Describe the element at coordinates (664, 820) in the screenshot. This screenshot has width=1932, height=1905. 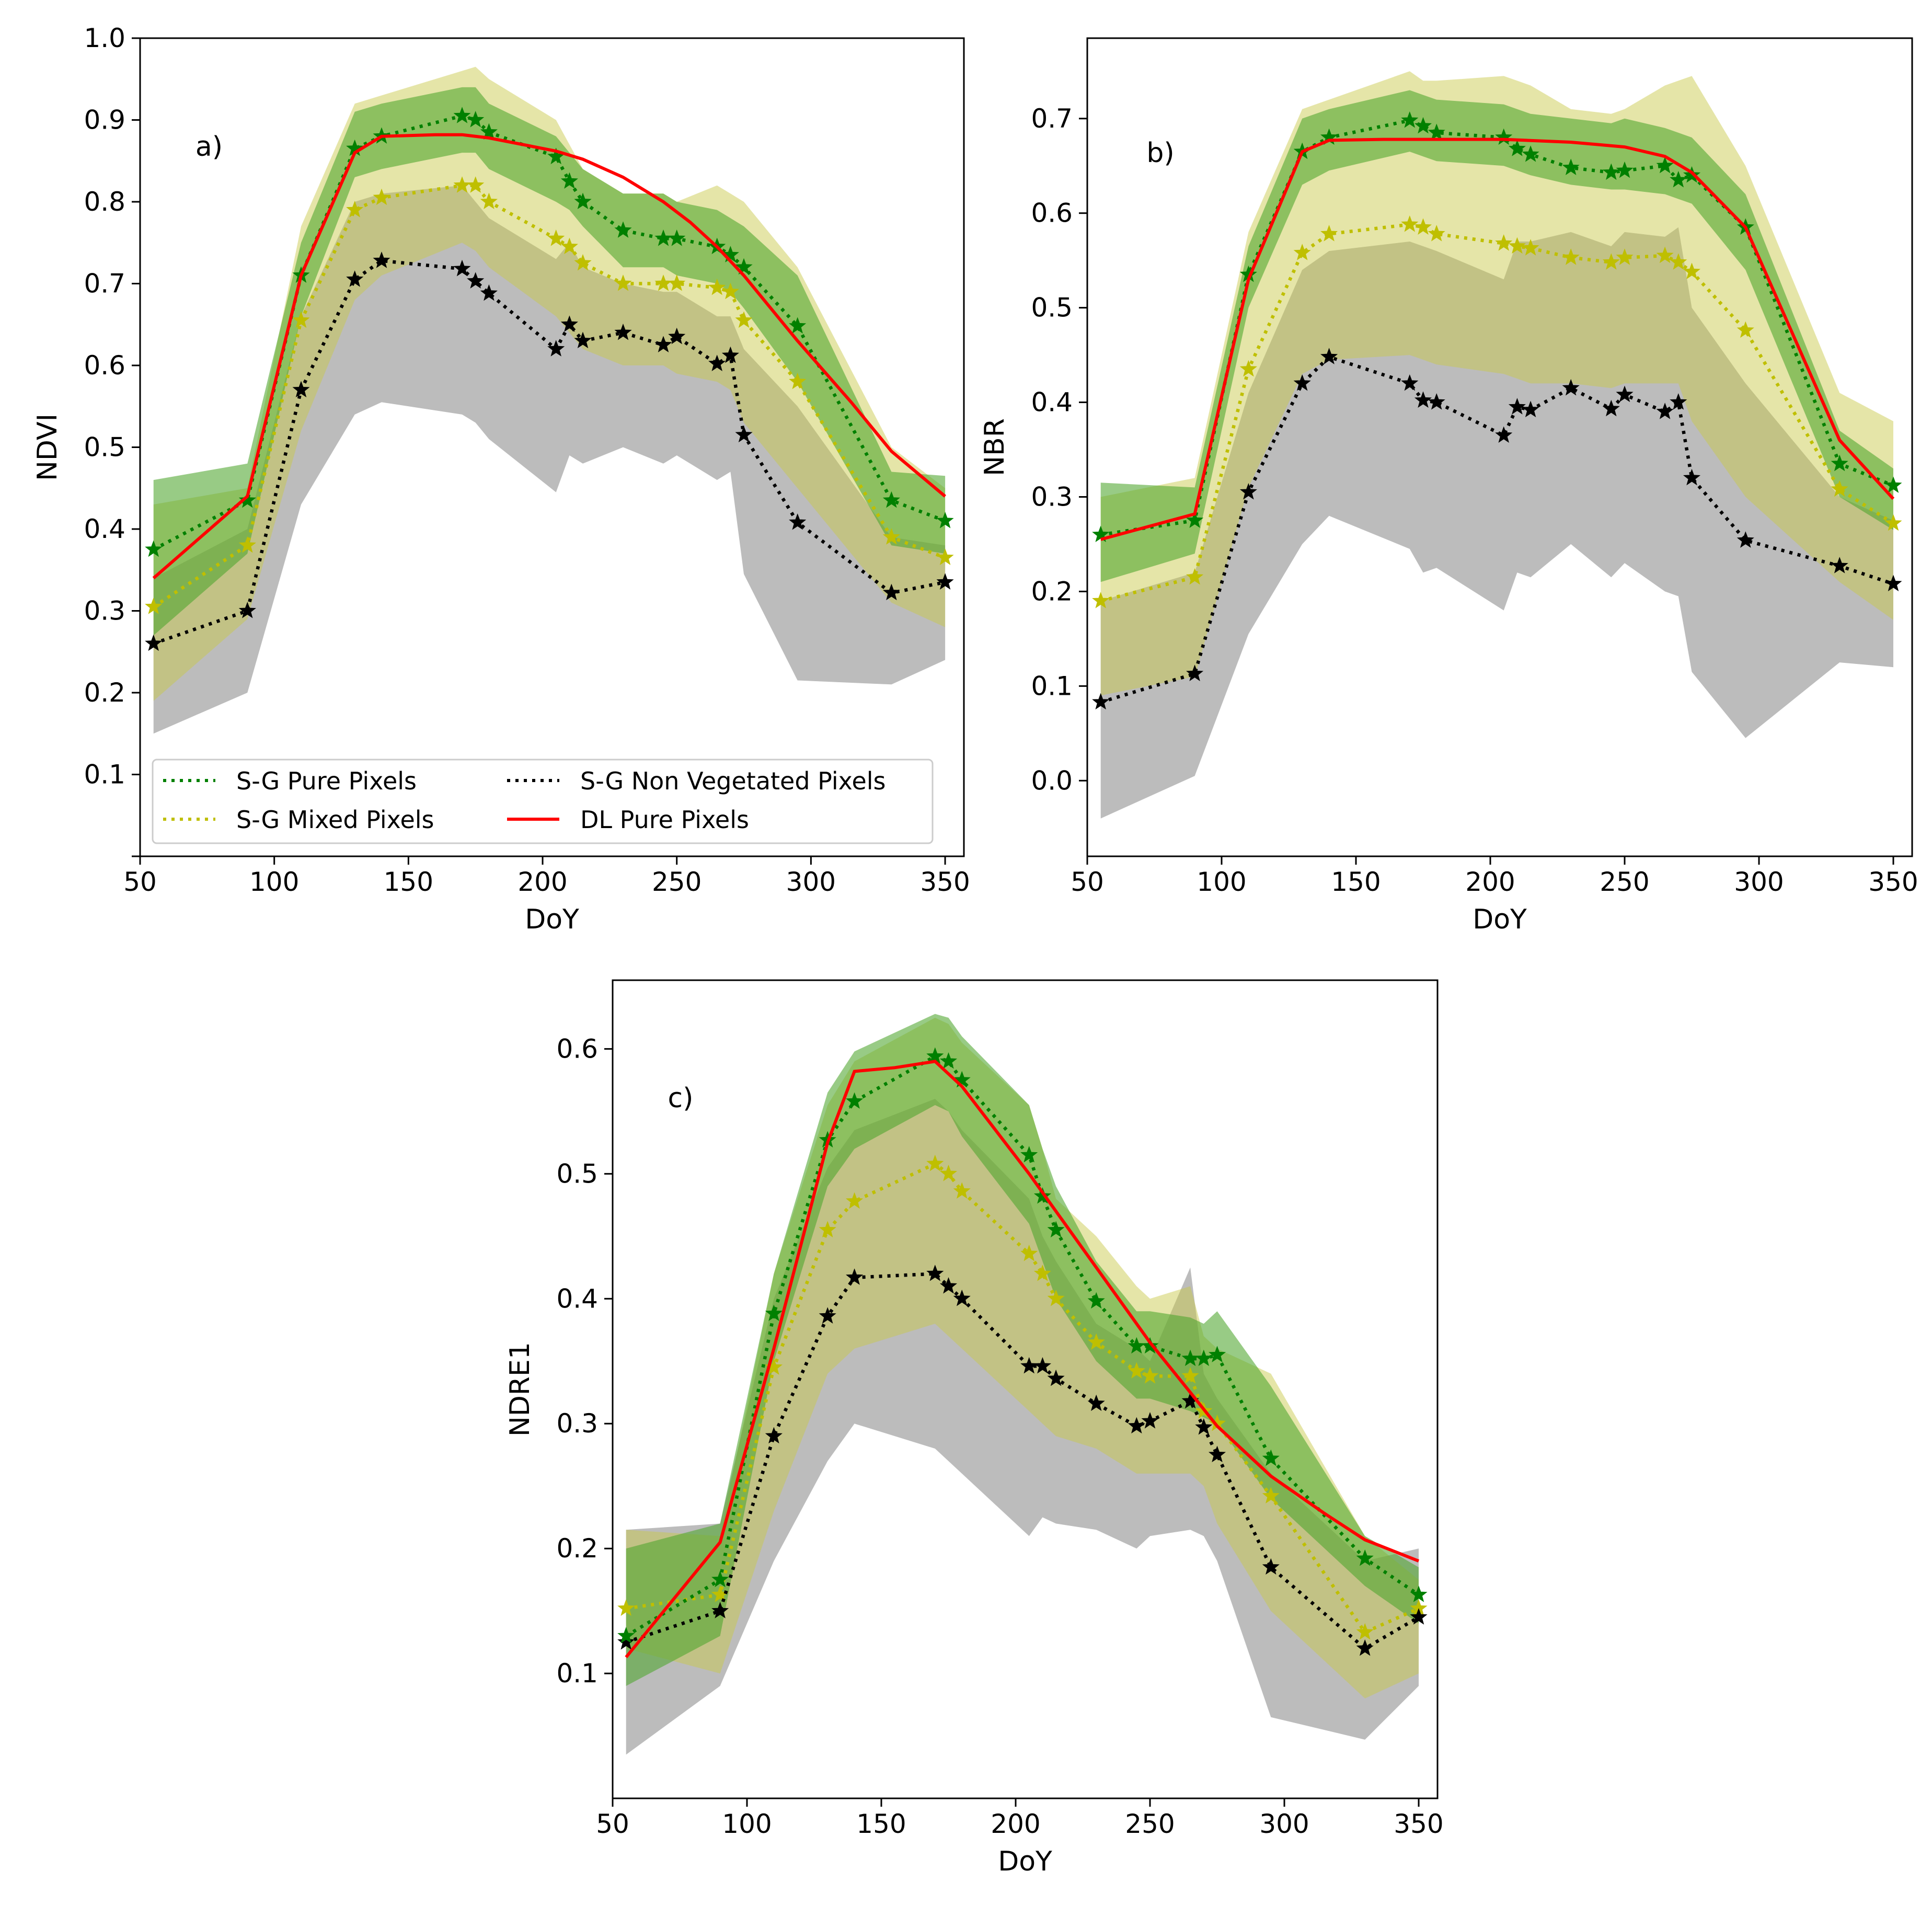
I see `legend-label-dl: DL Pure Pixels` at that location.